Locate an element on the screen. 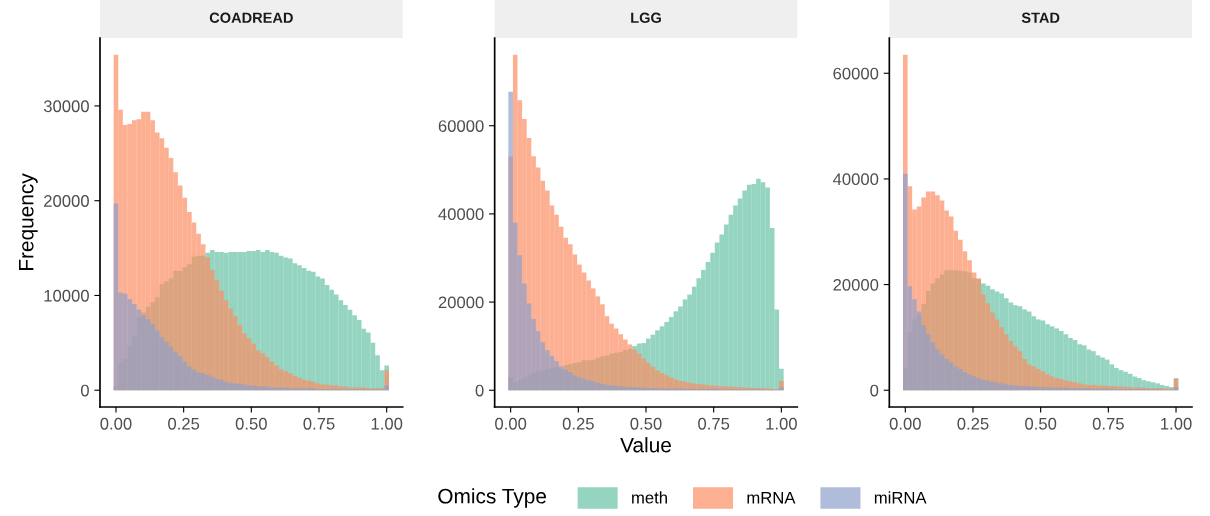  legend-label: meth is located at coordinates (649, 497).